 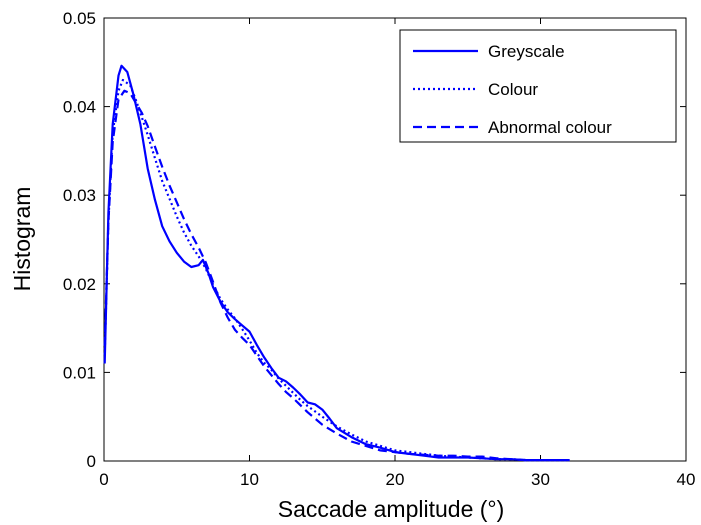 I want to click on y-tick-label: 0.05, so click(x=79, y=18).